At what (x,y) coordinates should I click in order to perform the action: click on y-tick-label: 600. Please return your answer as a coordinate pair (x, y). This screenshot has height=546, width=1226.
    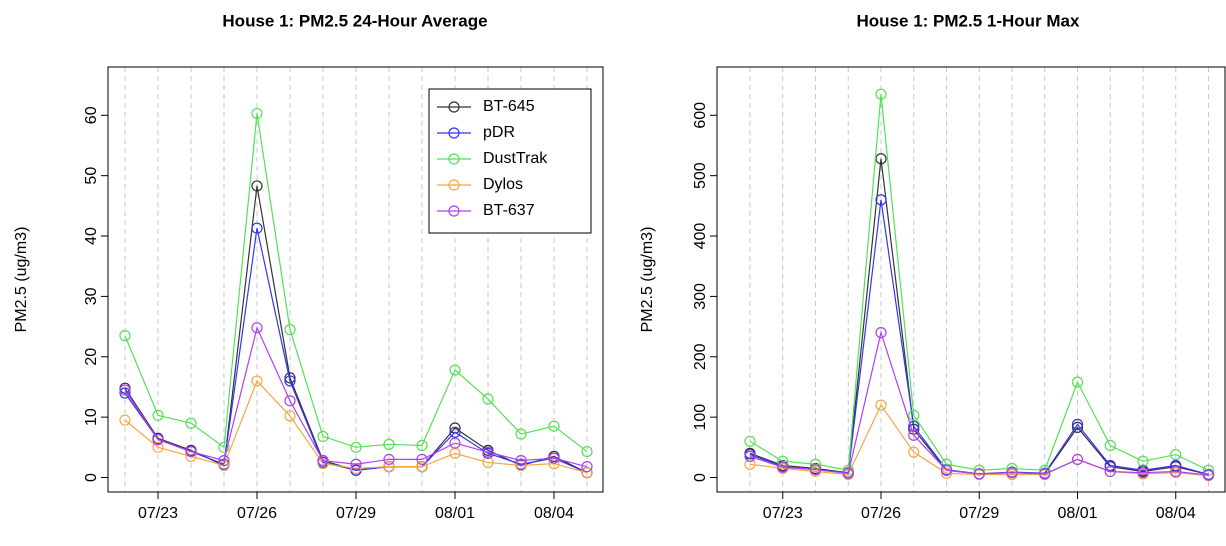
    Looking at the image, I should click on (700, 115).